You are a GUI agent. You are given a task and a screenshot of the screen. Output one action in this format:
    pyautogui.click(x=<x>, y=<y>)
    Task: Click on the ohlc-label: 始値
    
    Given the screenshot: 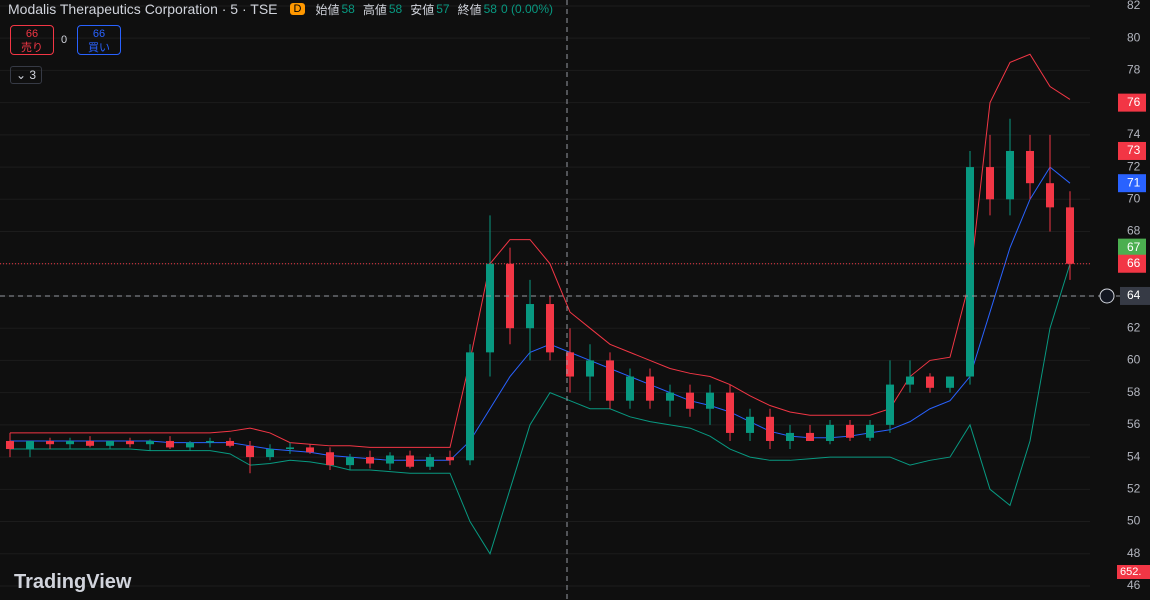 What is the action you would take?
    pyautogui.click(x=327, y=9)
    